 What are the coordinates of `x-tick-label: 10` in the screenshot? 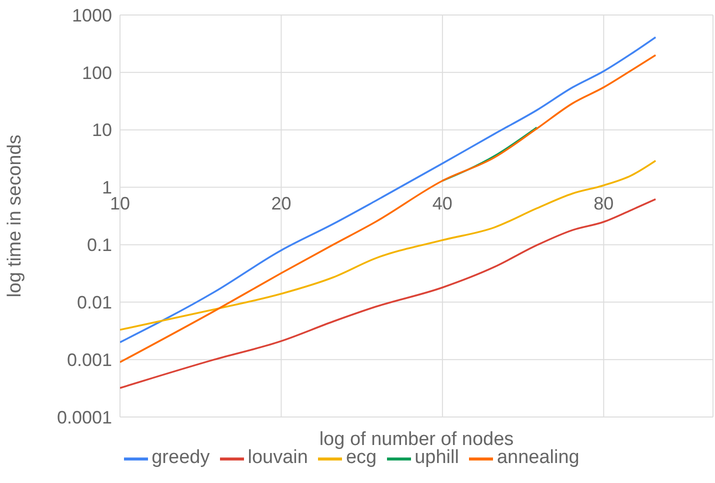 It's located at (120, 203).